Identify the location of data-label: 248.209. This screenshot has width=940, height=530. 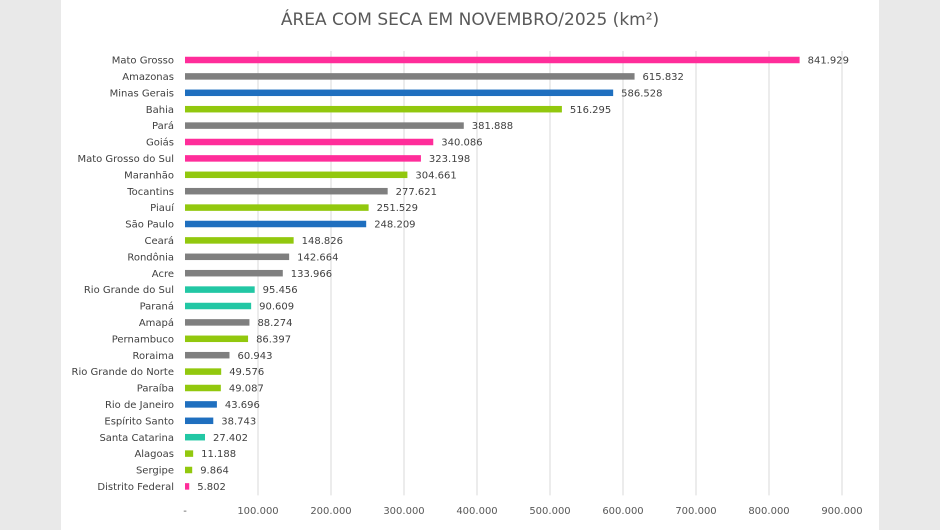
(394, 225).